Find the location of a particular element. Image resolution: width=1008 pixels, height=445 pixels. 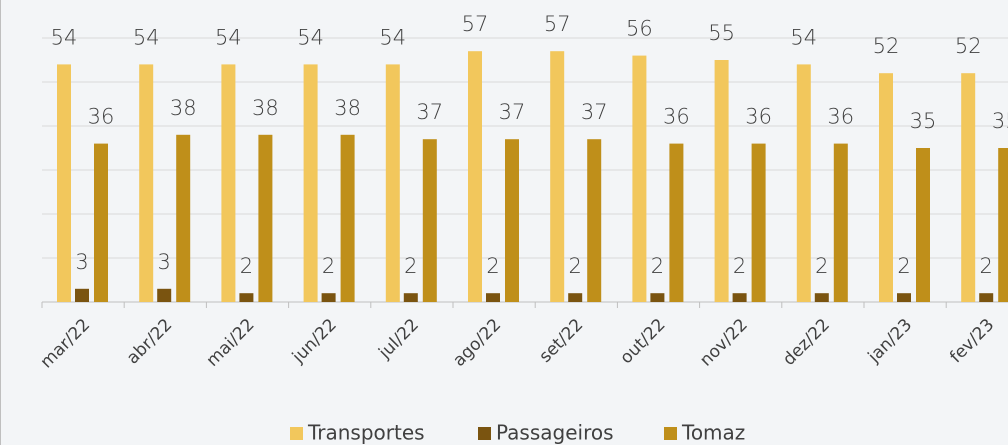

legend-label: Passageiros is located at coordinates (555, 433).